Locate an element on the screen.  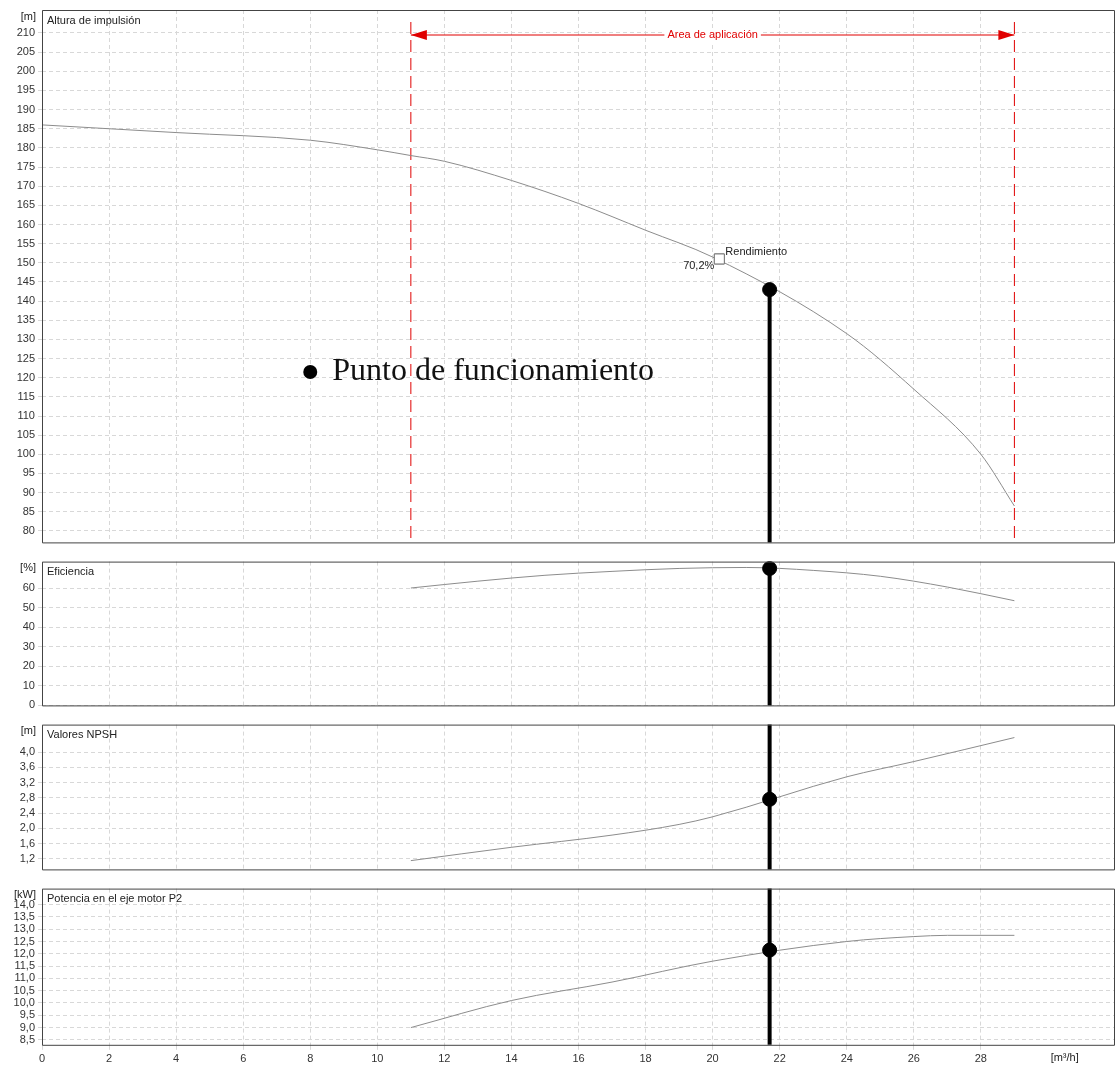
y-tick-label: 11,5 is located at coordinates (24, 965).